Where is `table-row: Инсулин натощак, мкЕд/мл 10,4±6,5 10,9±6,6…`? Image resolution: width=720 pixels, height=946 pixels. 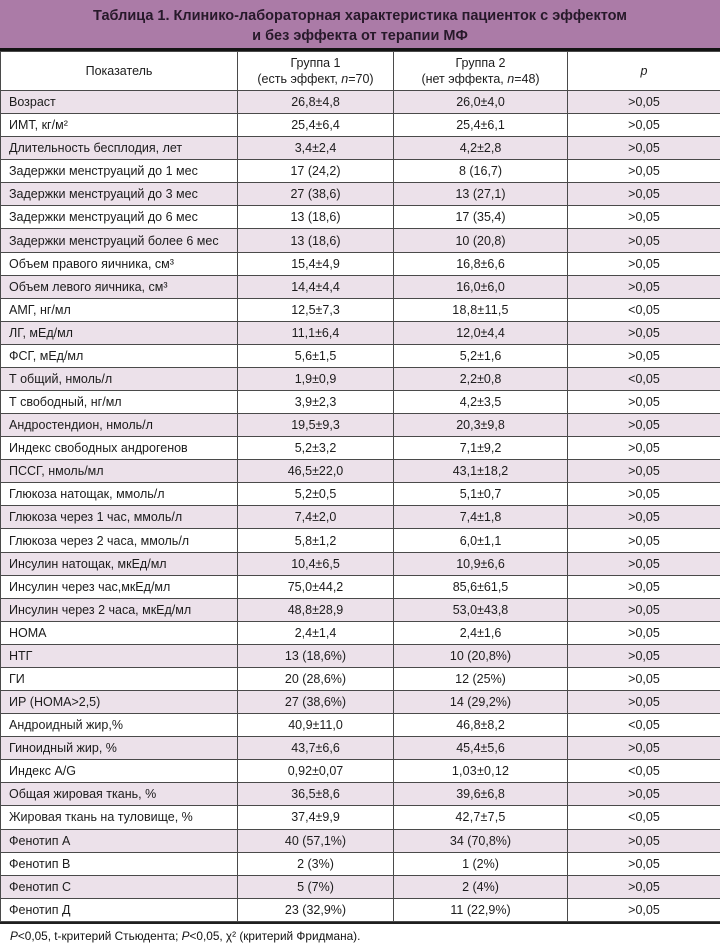
table-row: Инсулин натощак, мкЕд/мл 10,4±6,5 10,9±6,6… is located at coordinates (360, 563).